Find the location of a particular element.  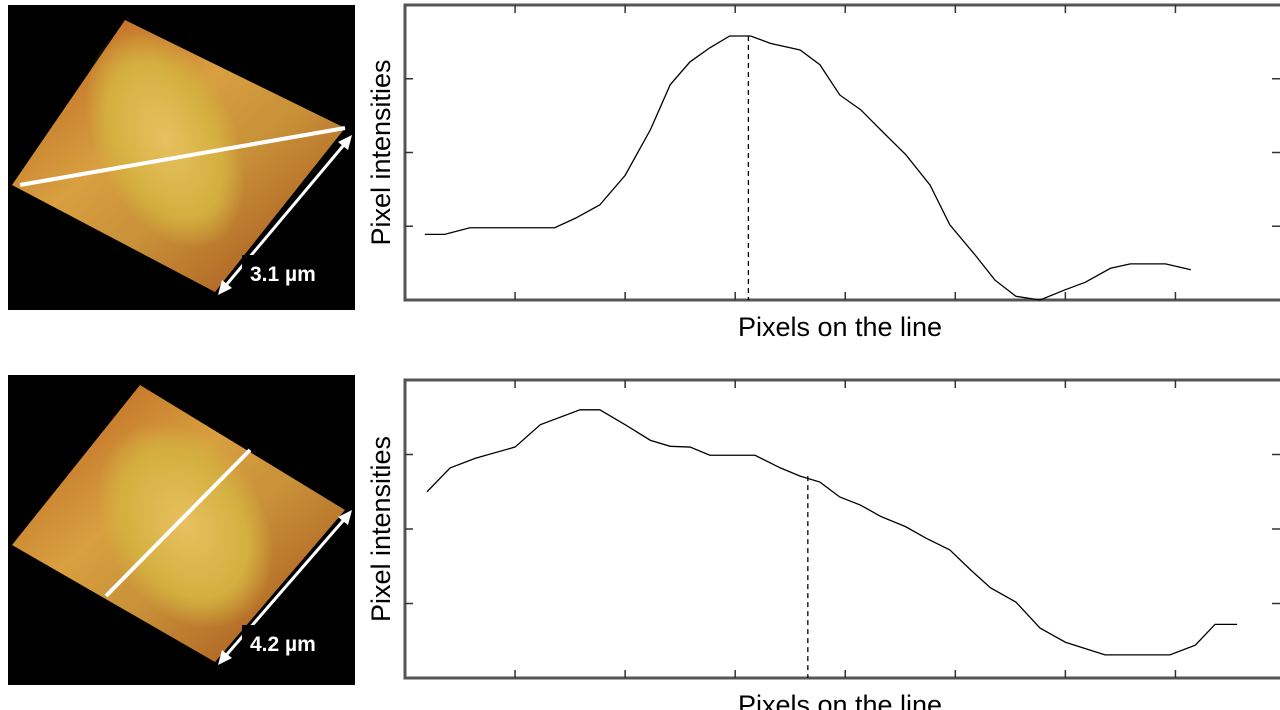

image-label: 3.1 µm is located at coordinates (283, 274).